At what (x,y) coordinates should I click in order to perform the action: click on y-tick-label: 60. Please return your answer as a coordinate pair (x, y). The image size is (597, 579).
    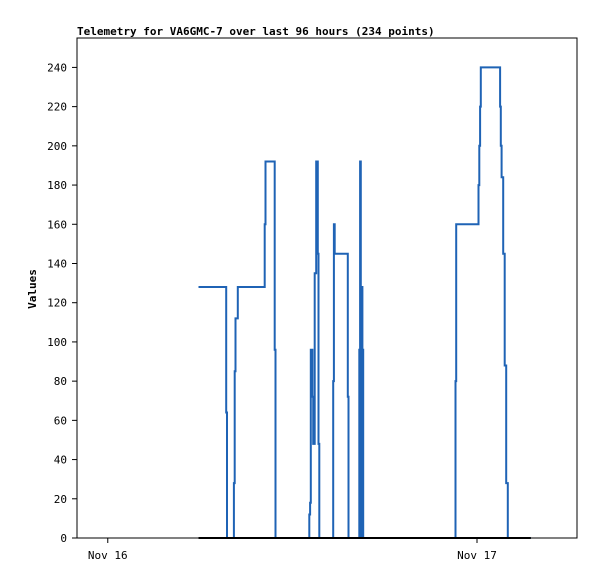
    Looking at the image, I should click on (60, 420).